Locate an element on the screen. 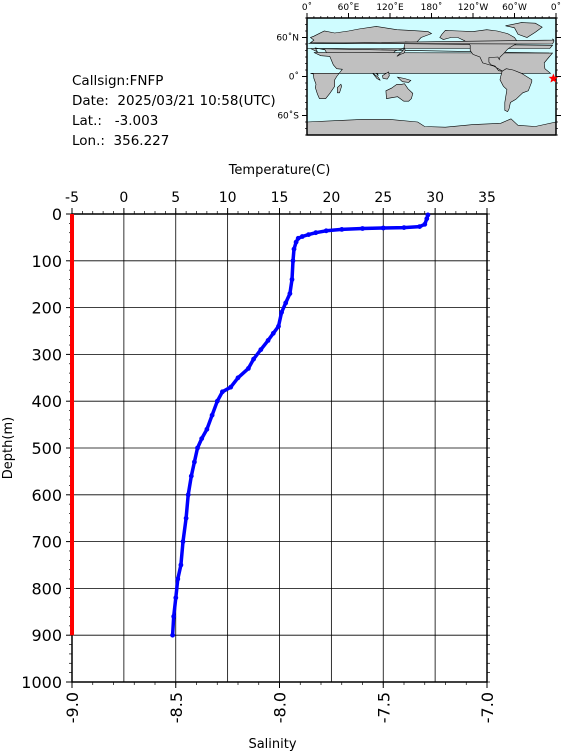  callsign-text: Callsign:FNFP is located at coordinates (118, 81).